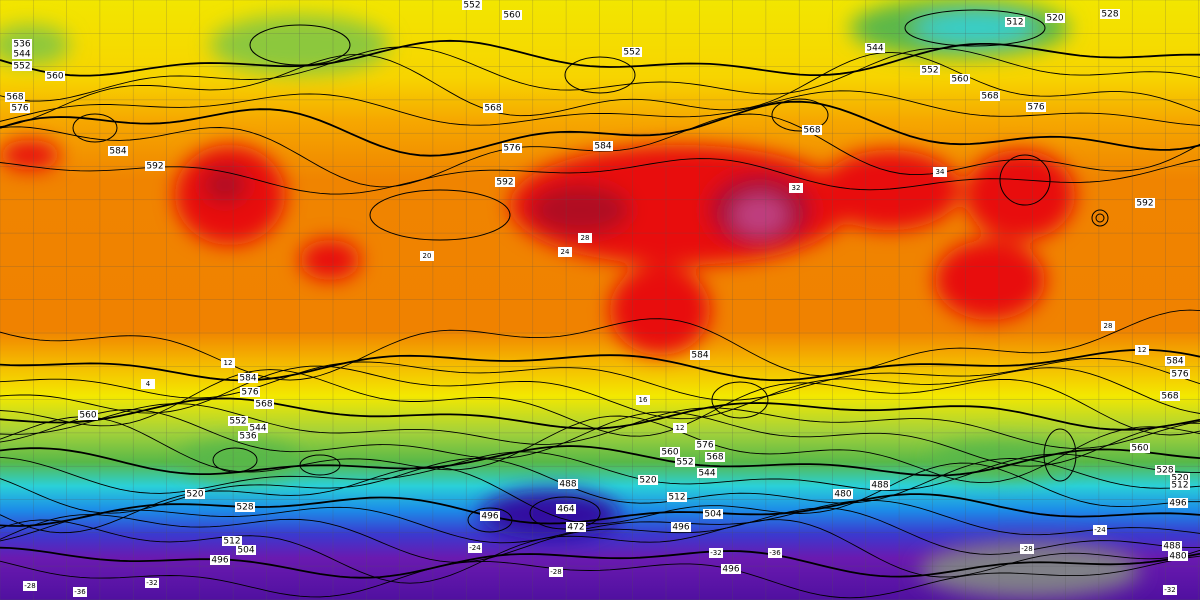  I want to click on height-label: 472, so click(575, 528).